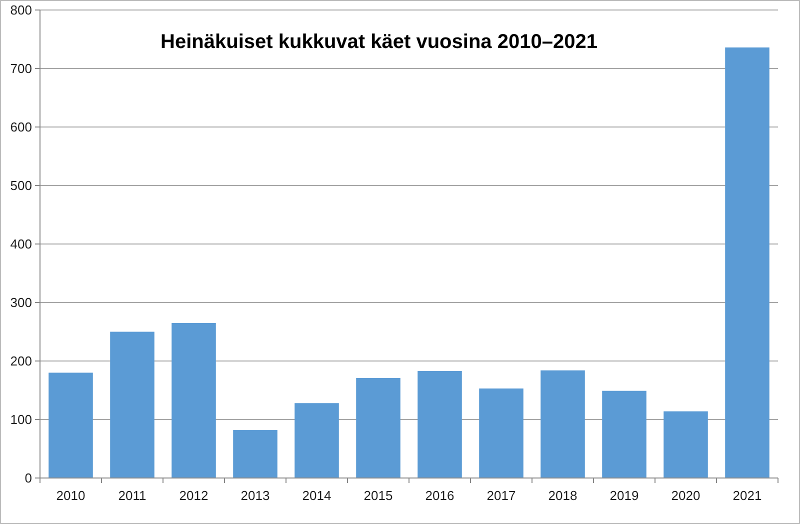  What do you see at coordinates (501, 495) in the screenshot?
I see `x-tick-label: 2017` at bounding box center [501, 495].